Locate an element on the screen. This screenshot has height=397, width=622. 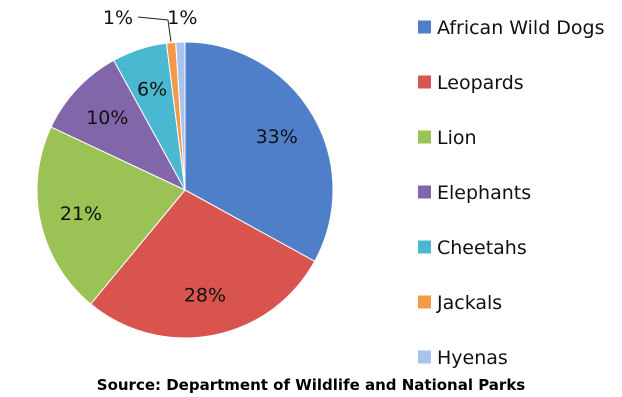
data-label-jackals: 1% is located at coordinates (118, 18).